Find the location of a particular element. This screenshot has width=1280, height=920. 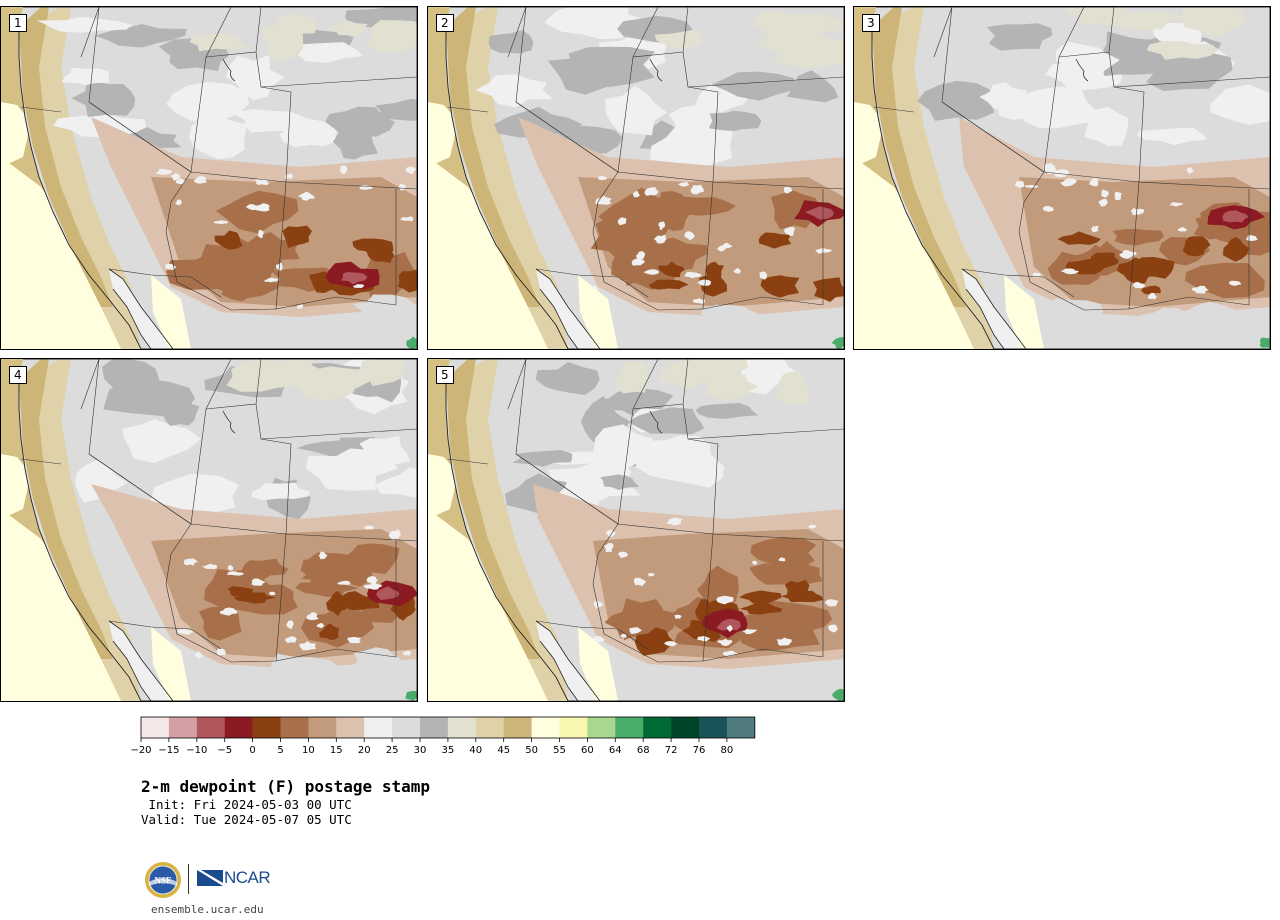

colorbar-tick-label: 5 is located at coordinates (280, 750).